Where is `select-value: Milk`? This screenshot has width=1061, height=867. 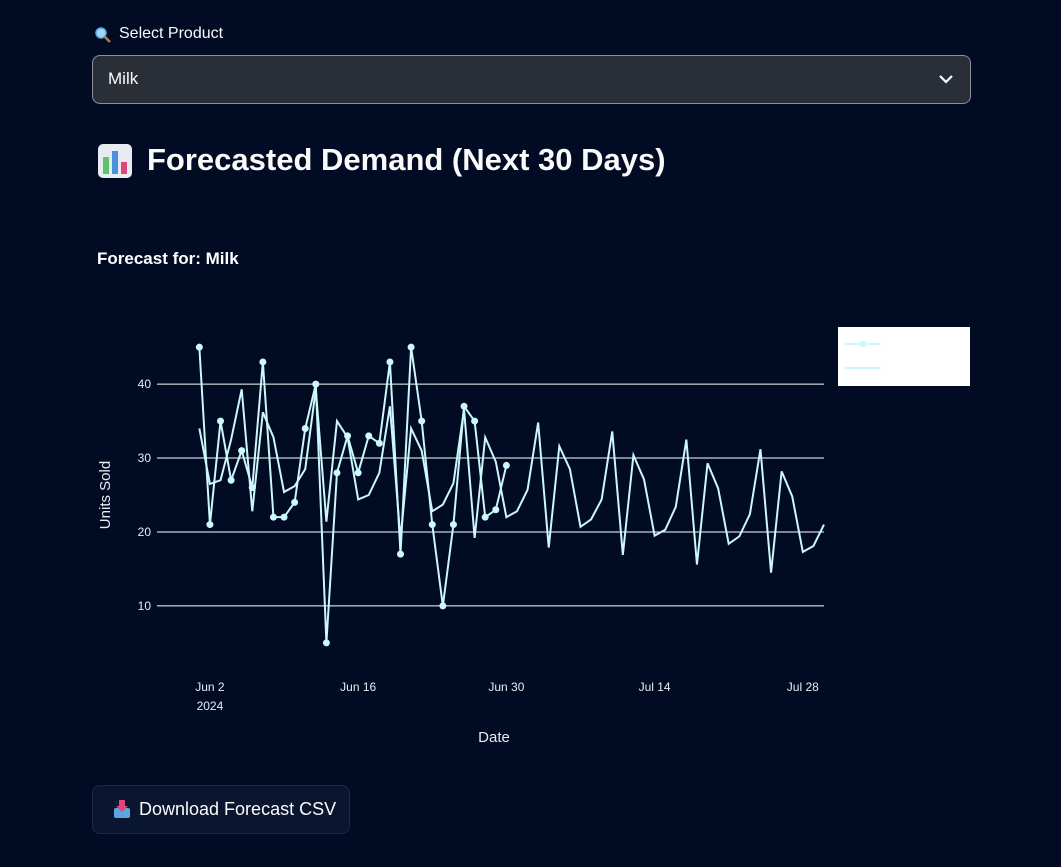
select-value: Milk is located at coordinates (123, 78).